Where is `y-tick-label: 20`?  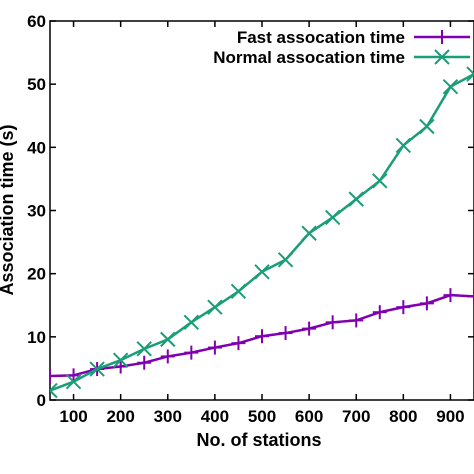 y-tick-label: 20 is located at coordinates (36, 274).